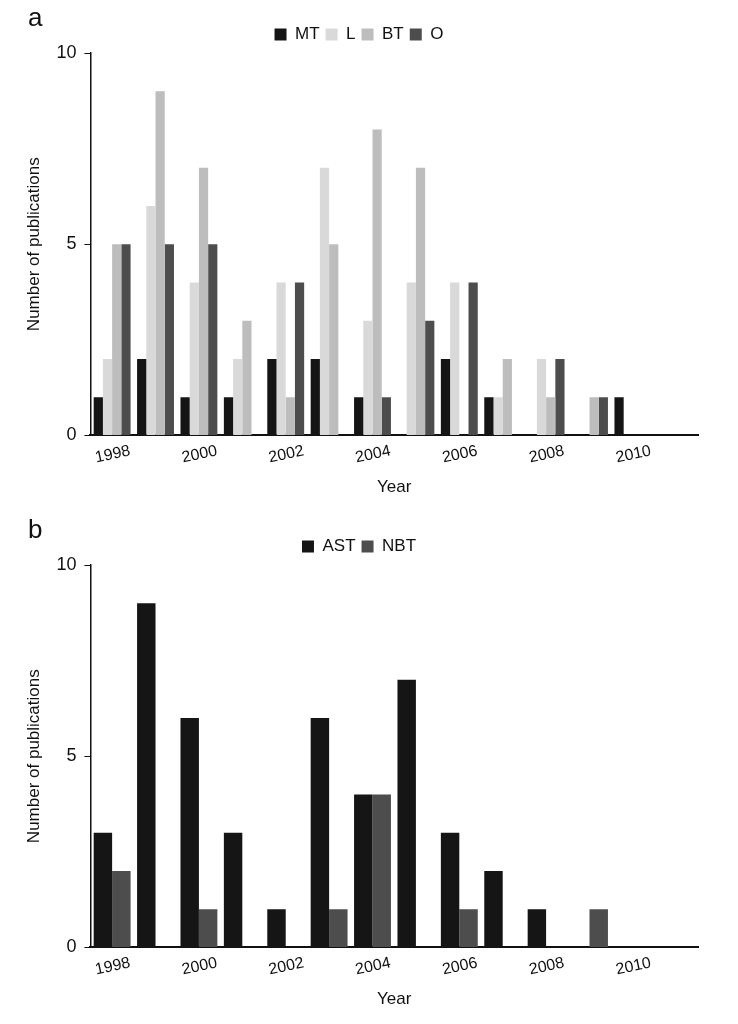 This screenshot has height=1024, width=738. What do you see at coordinates (35, 17) in the screenshot?
I see `text: a` at bounding box center [35, 17].